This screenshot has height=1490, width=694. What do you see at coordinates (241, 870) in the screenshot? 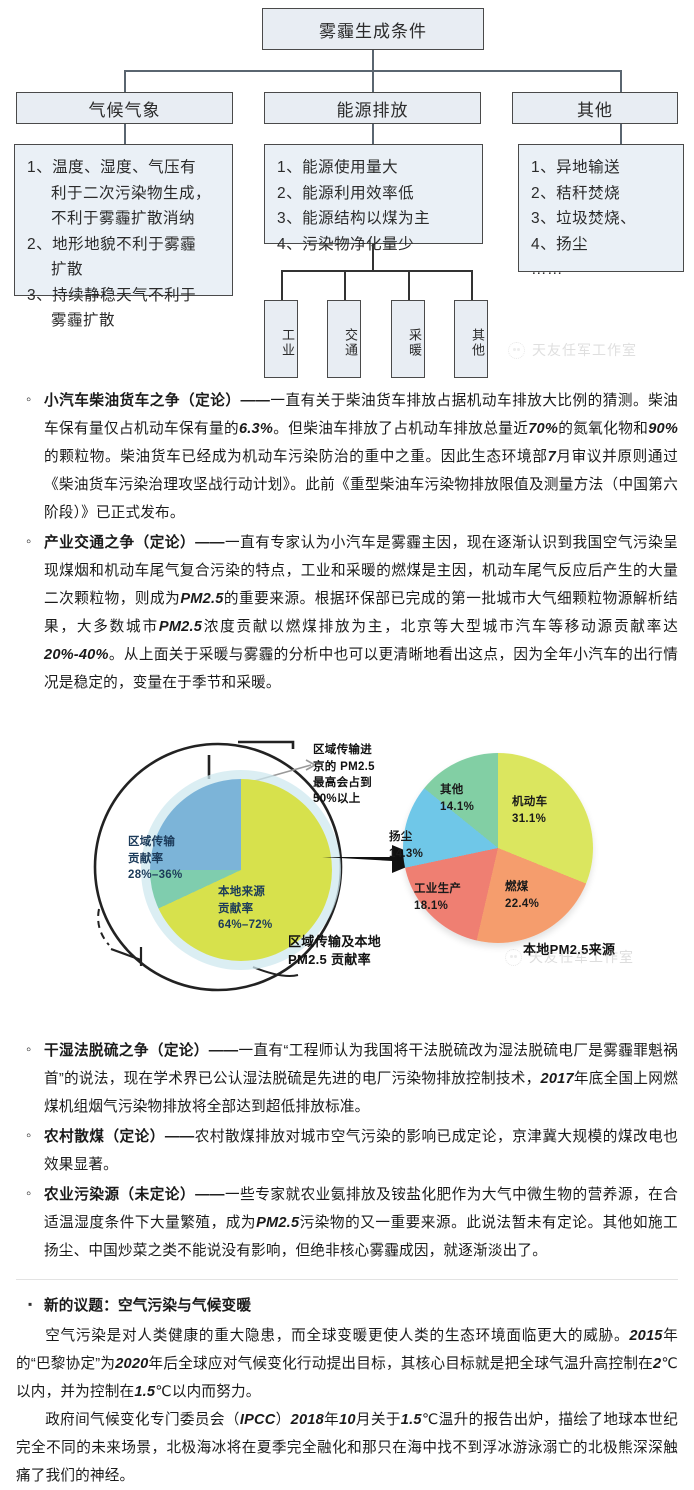
I see `left-pie-chart` at bounding box center [241, 870].